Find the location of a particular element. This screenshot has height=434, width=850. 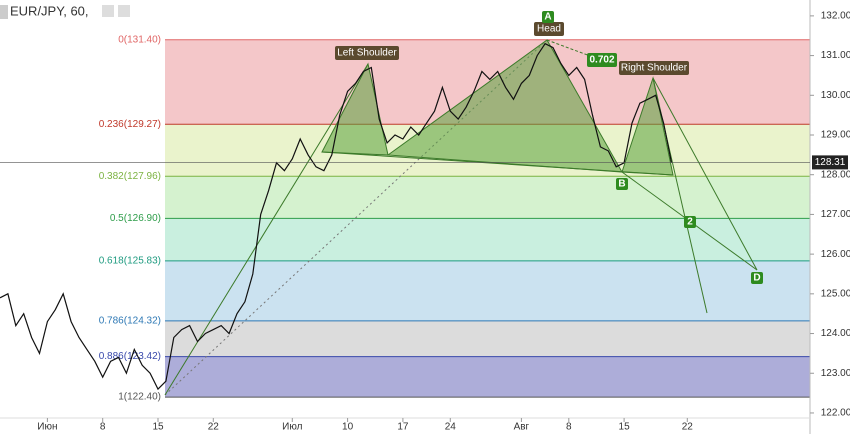

point-a: A is located at coordinates (547, 17).